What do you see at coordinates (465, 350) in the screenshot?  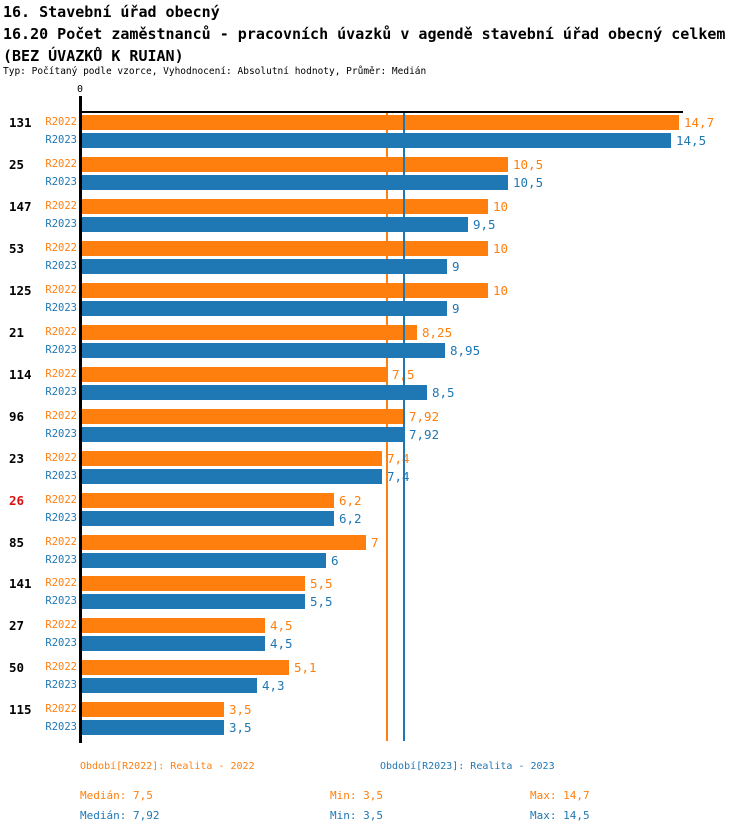 I see `value-label-r2023: 8,95` at bounding box center [465, 350].